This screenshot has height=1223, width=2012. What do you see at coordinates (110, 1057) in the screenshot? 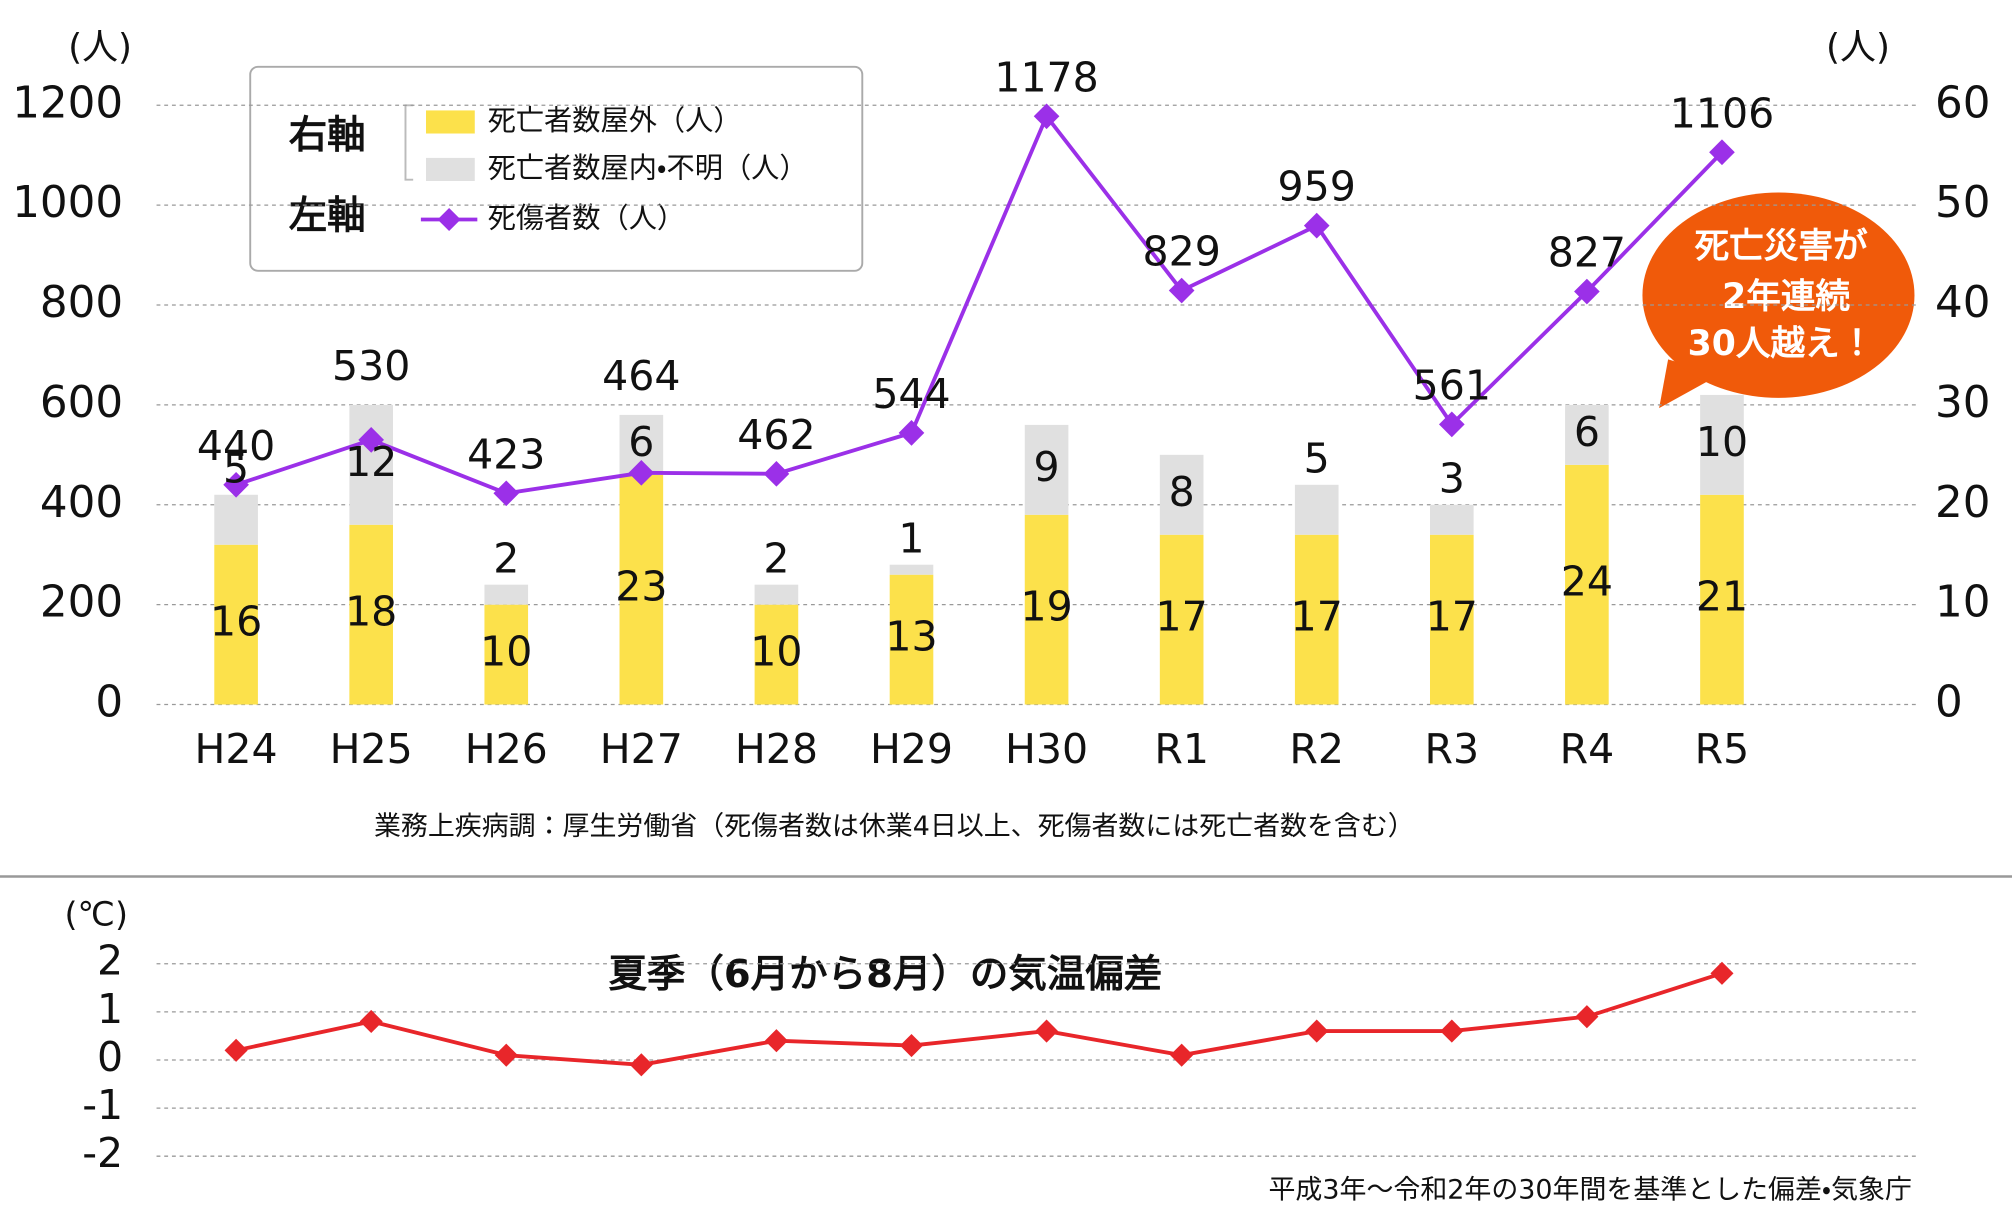
I see `y-tick-label: 0` at bounding box center [110, 1057].